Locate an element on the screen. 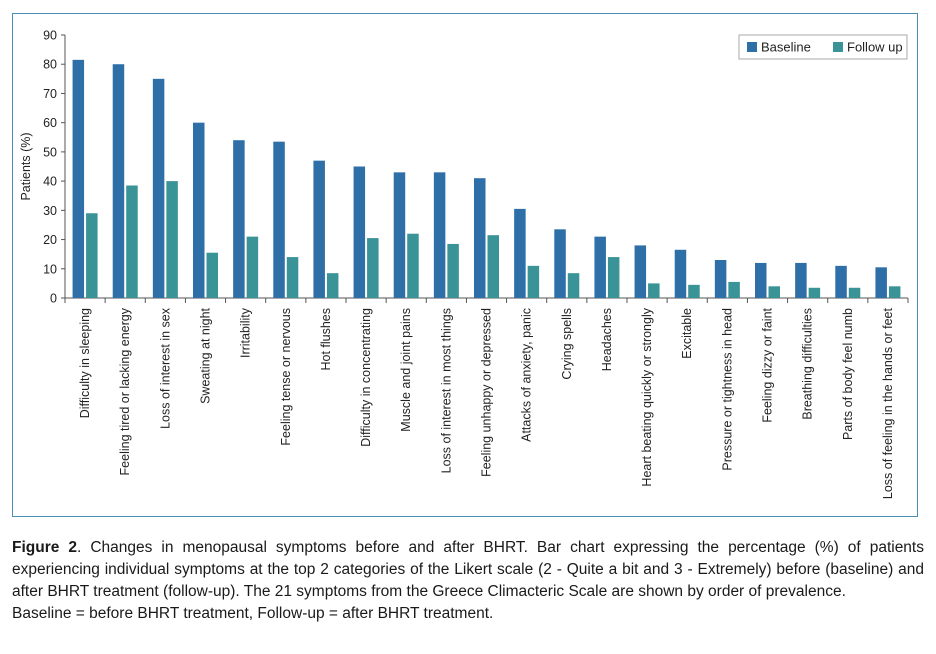  legend-swatch-follow-up is located at coordinates (838, 47).